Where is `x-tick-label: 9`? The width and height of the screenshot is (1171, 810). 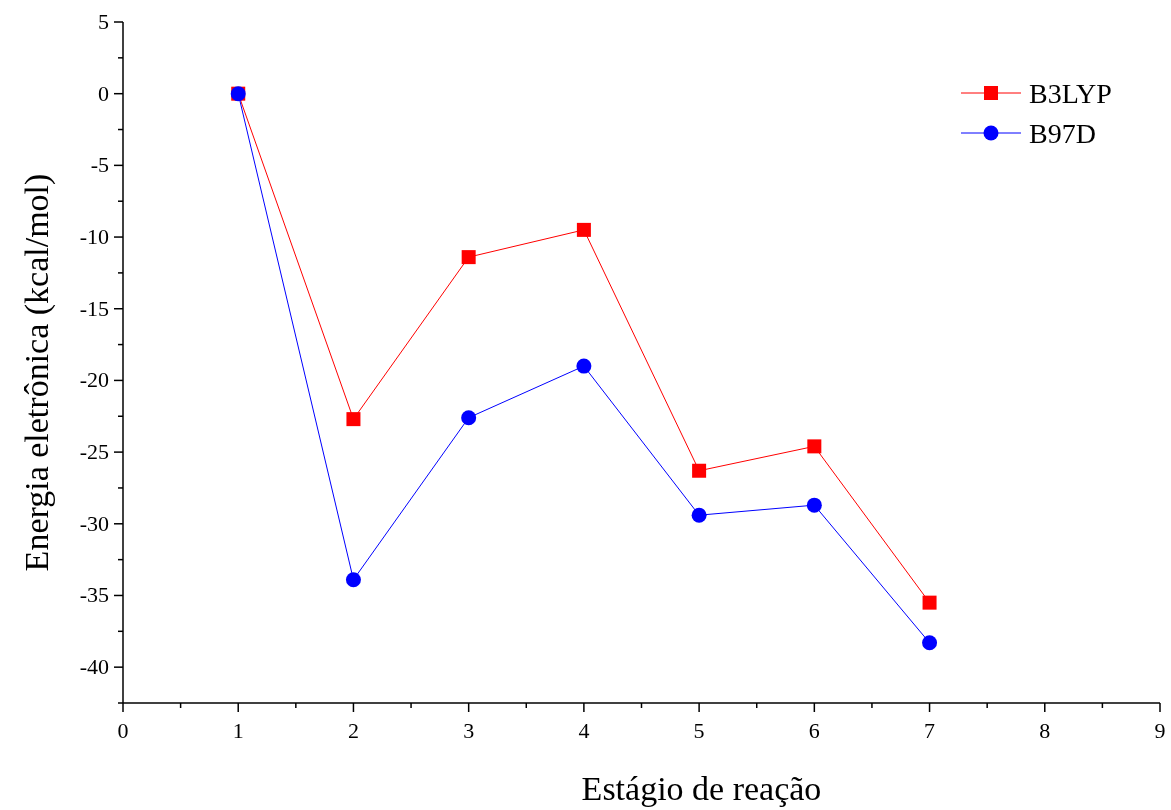 x-tick-label: 9 is located at coordinates (1160, 730).